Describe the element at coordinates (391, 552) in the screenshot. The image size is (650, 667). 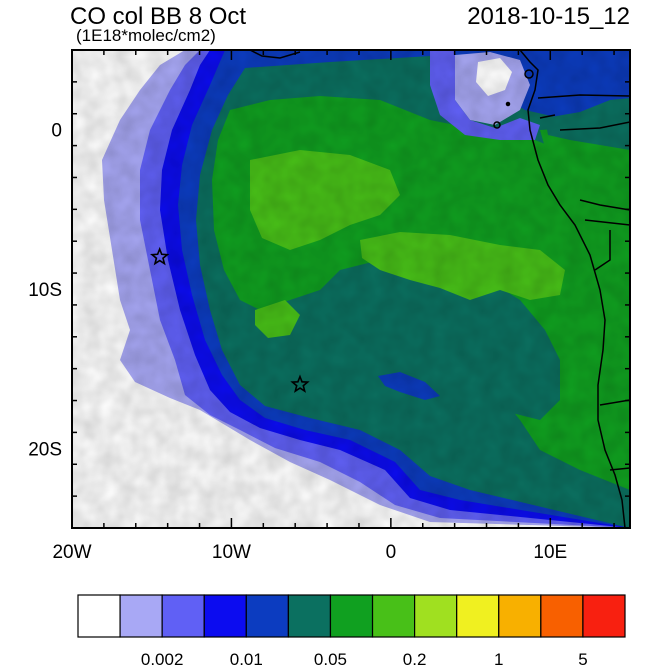
I see `x-tick-label: 0` at that location.